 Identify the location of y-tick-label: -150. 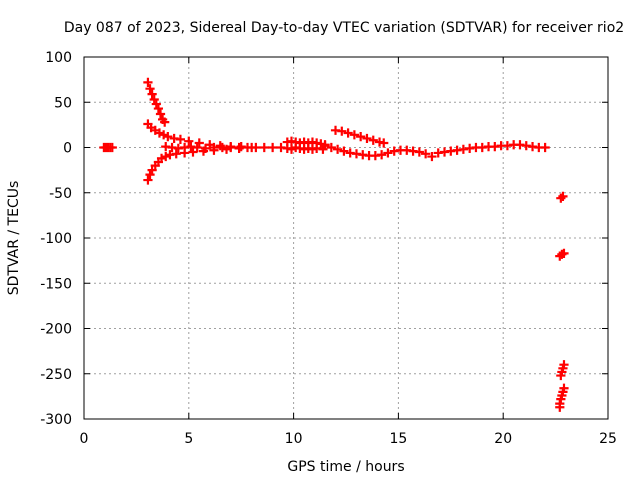
(56, 284).